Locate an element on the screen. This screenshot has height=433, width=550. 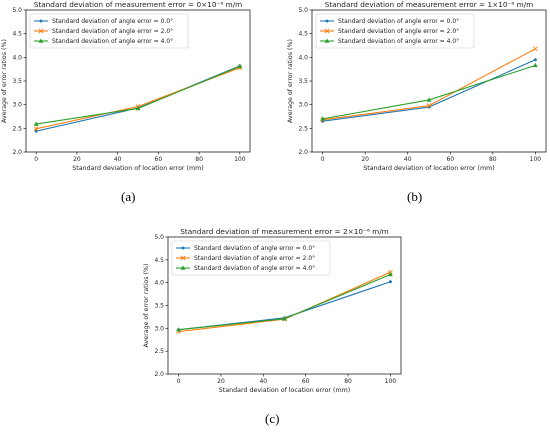
caption-b: (b) is located at coordinates (415, 196).